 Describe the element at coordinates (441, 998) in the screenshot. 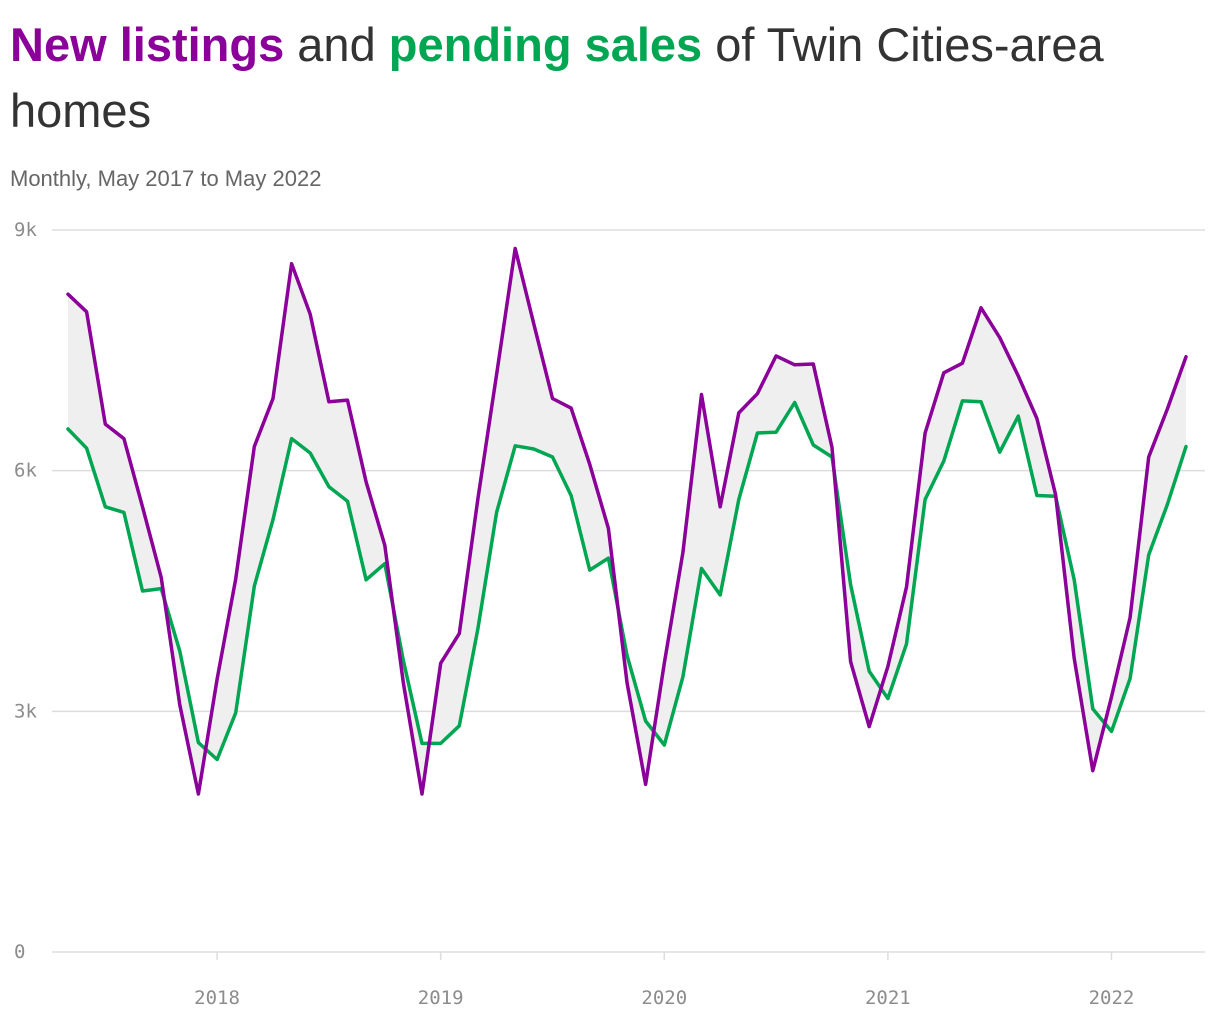

I see `x-tick-label-2019: 2019` at that location.